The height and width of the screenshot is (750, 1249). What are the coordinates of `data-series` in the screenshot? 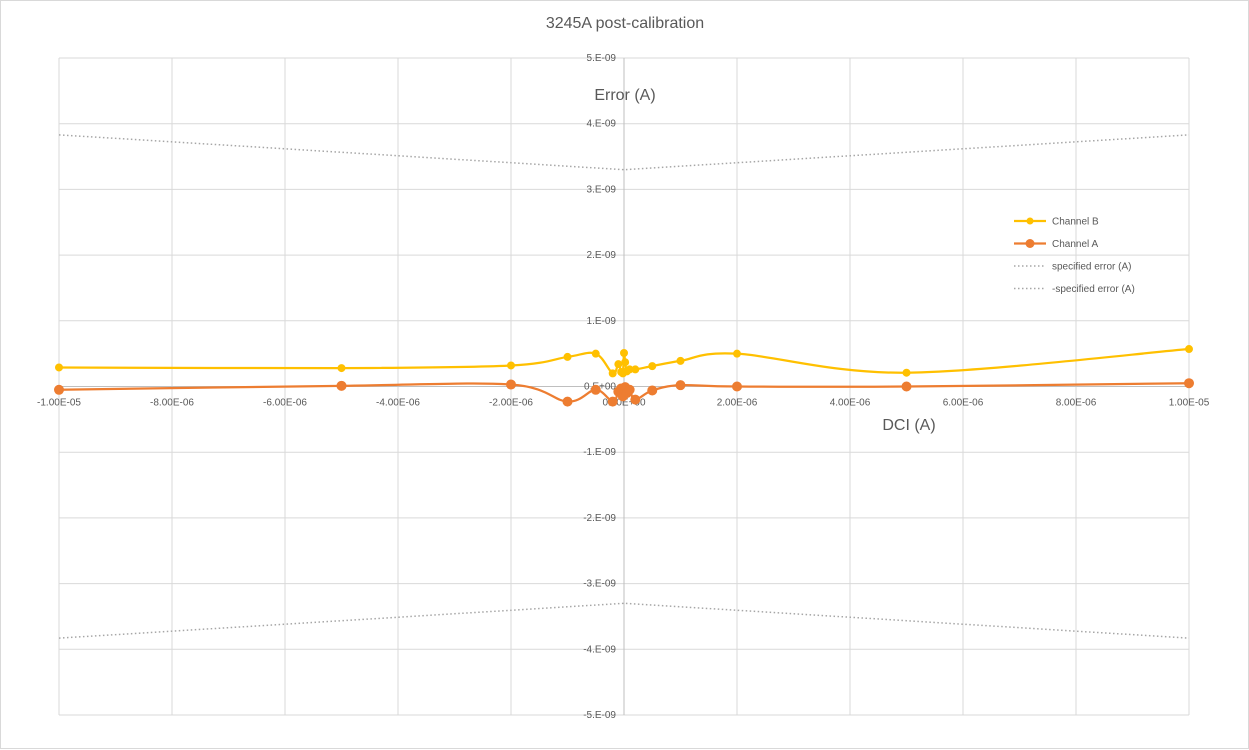 It's located at (624, 376).